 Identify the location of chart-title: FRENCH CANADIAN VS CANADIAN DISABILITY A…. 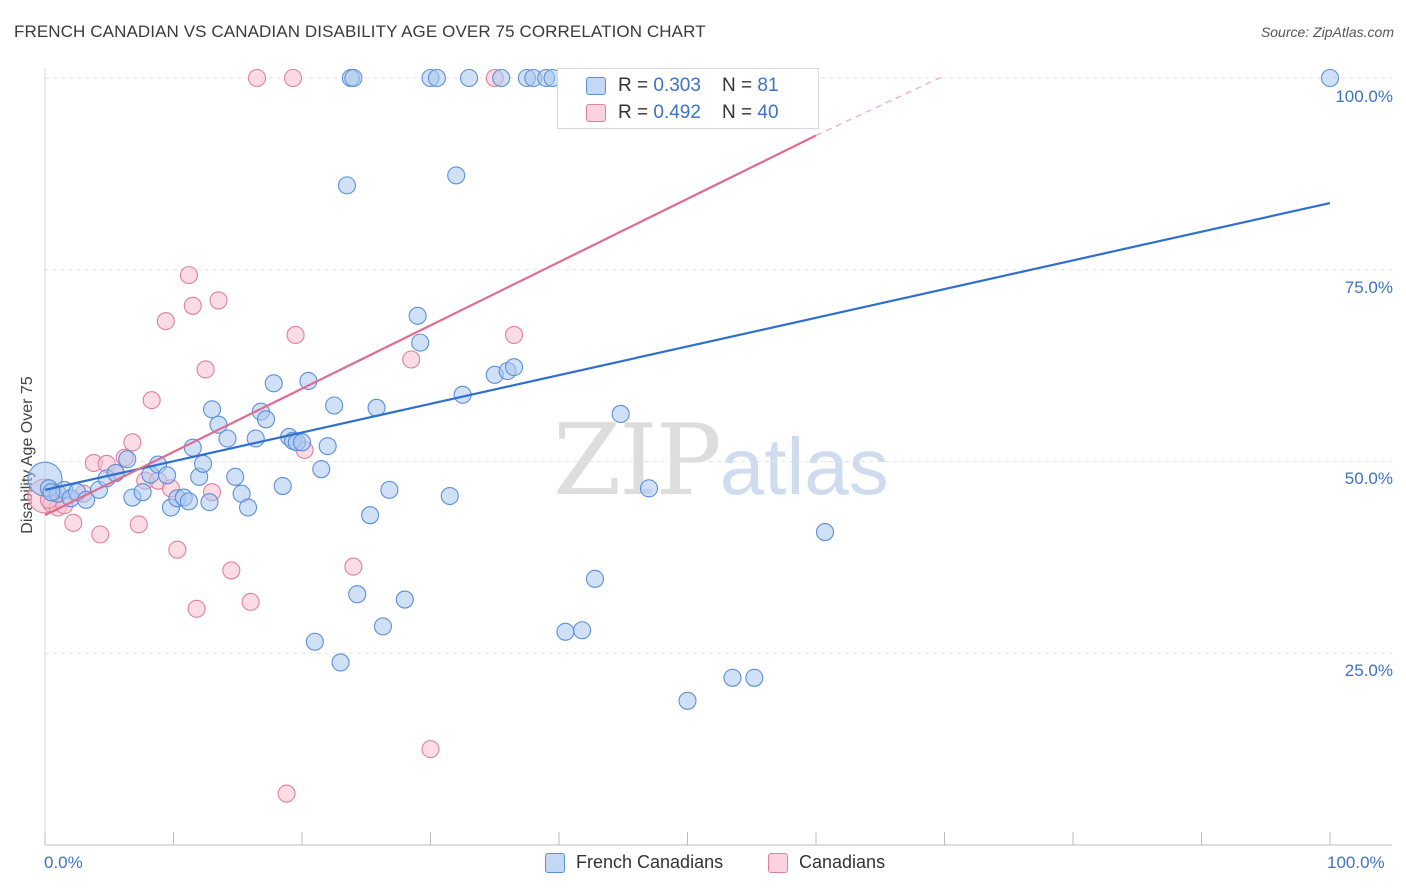
(360, 31).